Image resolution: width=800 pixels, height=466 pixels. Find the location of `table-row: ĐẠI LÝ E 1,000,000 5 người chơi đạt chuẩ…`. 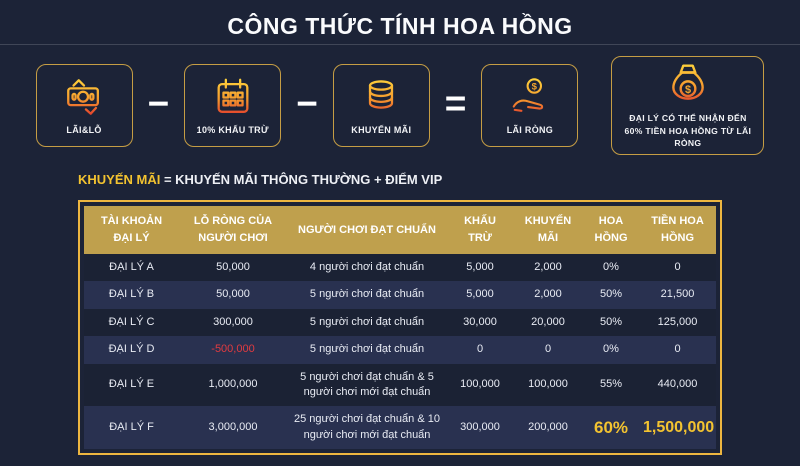

table-row: ĐẠI LÝ E 1,000,000 5 người chơi đạt chuẩ… is located at coordinates (400, 385).